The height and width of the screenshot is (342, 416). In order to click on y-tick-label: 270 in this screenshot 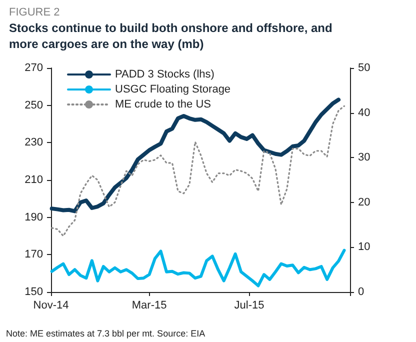, I will do `click(33, 68)`.